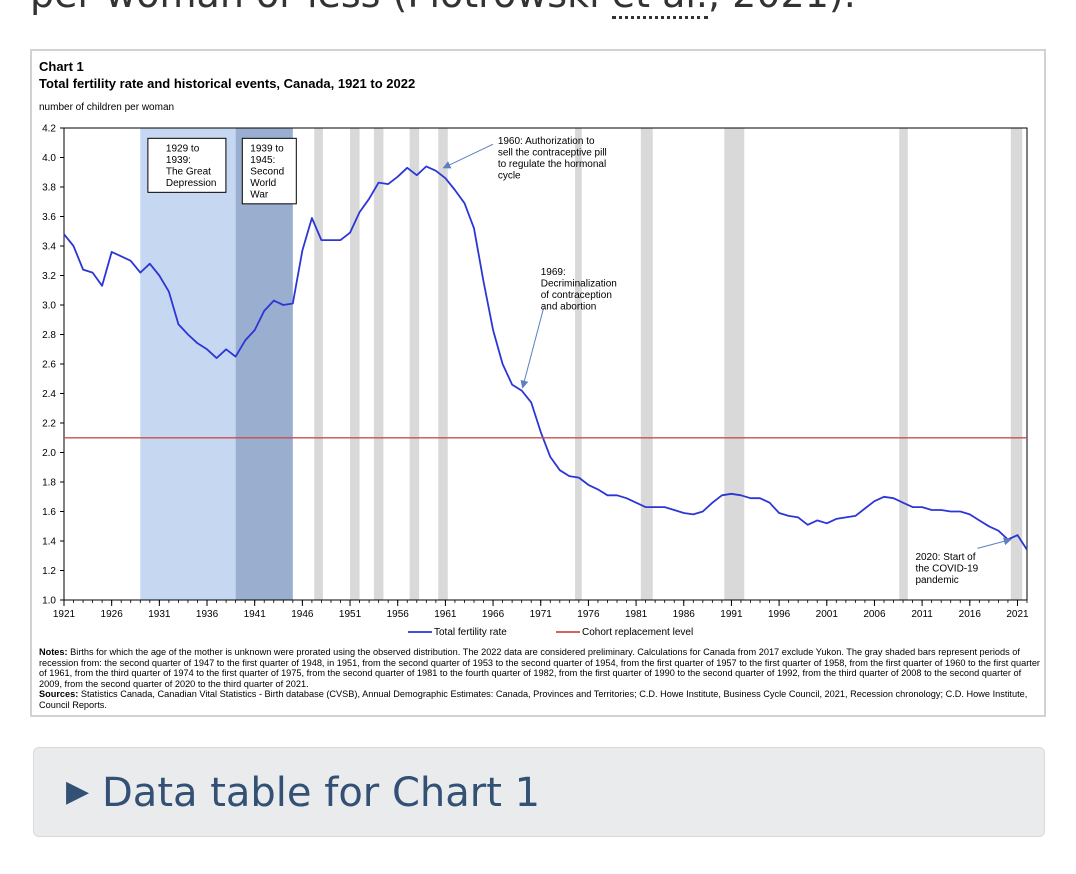 Image resolution: width=1076 pixels, height=874 pixels. What do you see at coordinates (106, 107) in the screenshot?
I see `y-axis-label: number of children per woman` at bounding box center [106, 107].